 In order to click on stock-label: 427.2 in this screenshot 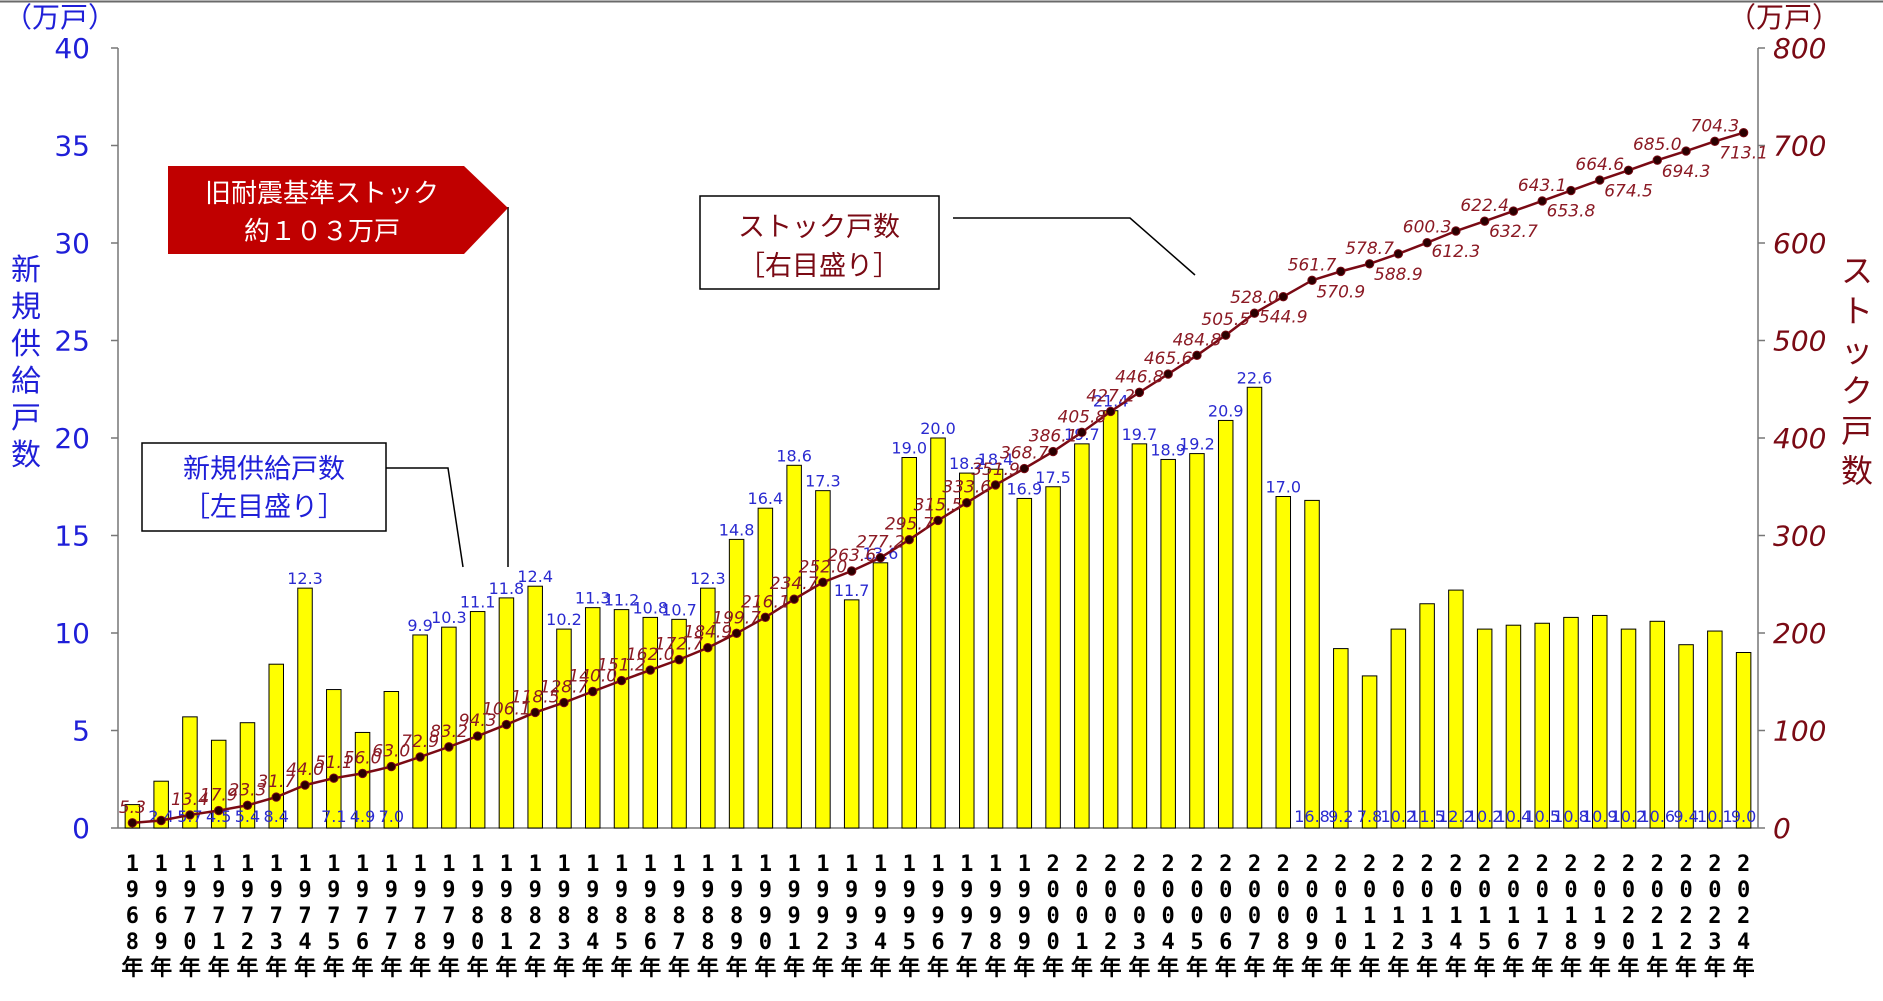, I will do `click(1110, 396)`.